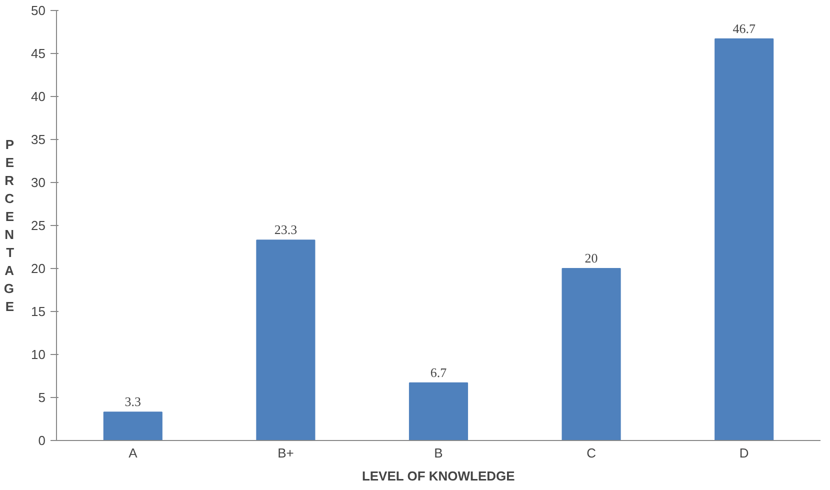  Describe the element at coordinates (38, 96) in the screenshot. I see `y-tick-label: 40` at that location.